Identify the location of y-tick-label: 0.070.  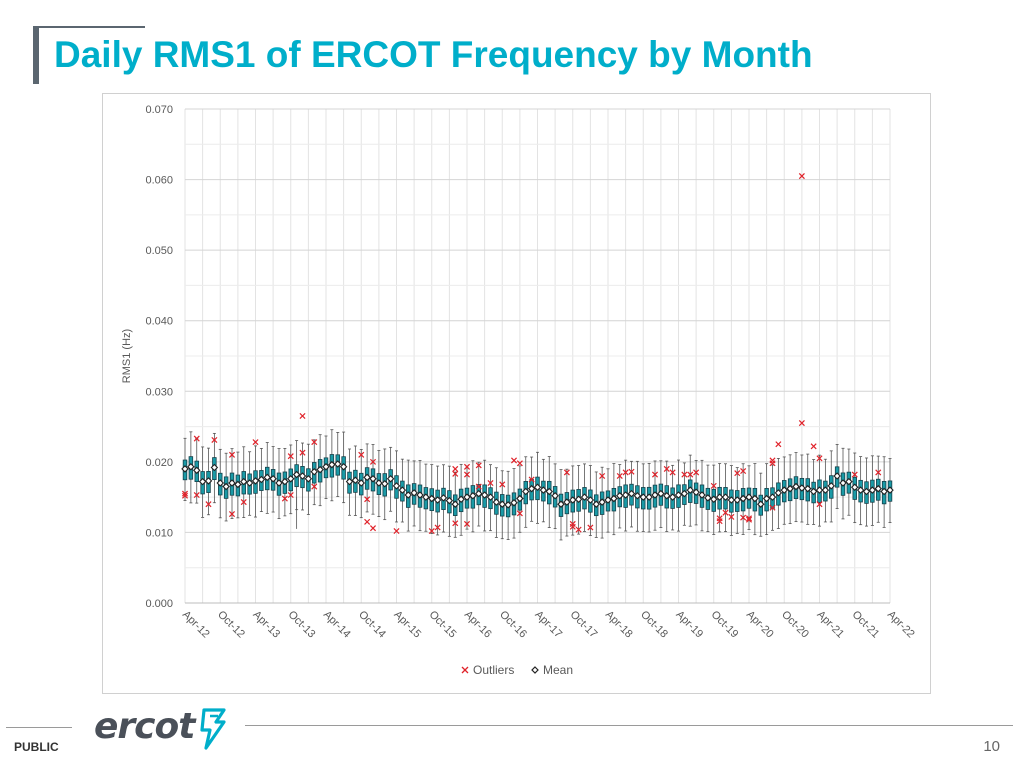
(159, 110).